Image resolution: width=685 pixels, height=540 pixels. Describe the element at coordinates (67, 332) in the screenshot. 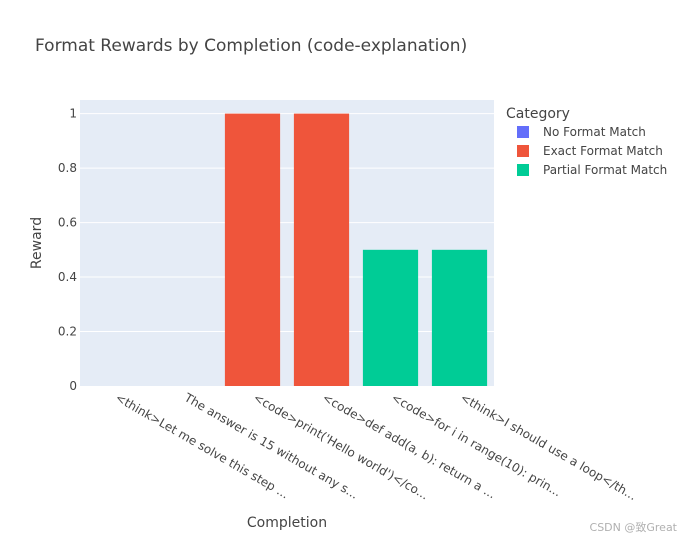

I see `y-tick-label: 0.2` at that location.